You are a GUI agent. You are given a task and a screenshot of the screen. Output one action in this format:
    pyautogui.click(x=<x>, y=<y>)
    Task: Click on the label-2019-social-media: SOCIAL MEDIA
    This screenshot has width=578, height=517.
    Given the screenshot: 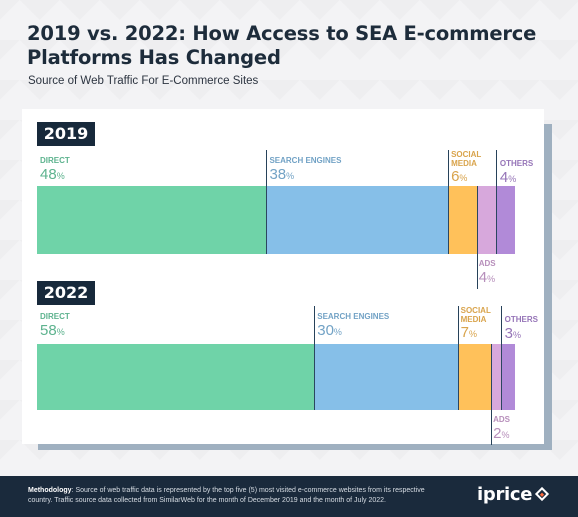 What is the action you would take?
    pyautogui.click(x=466, y=159)
    